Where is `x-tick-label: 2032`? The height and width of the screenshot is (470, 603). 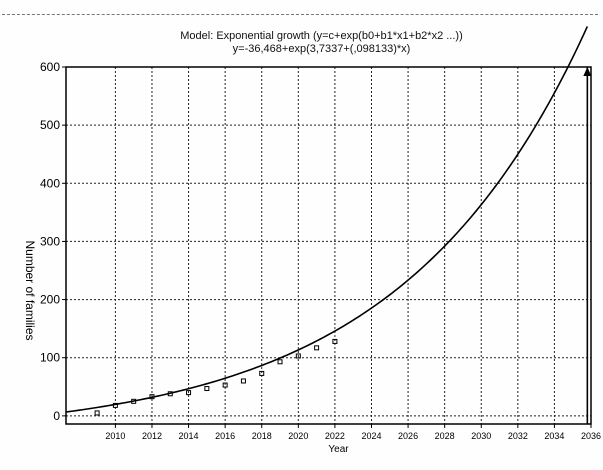
x-tick-label: 2032 is located at coordinates (518, 436).